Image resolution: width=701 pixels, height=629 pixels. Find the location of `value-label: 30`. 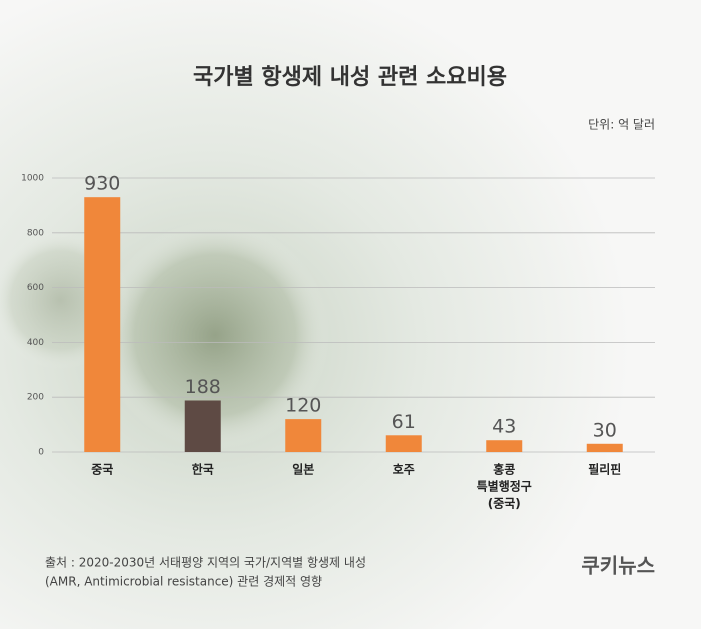

value-label: 30 is located at coordinates (605, 430).